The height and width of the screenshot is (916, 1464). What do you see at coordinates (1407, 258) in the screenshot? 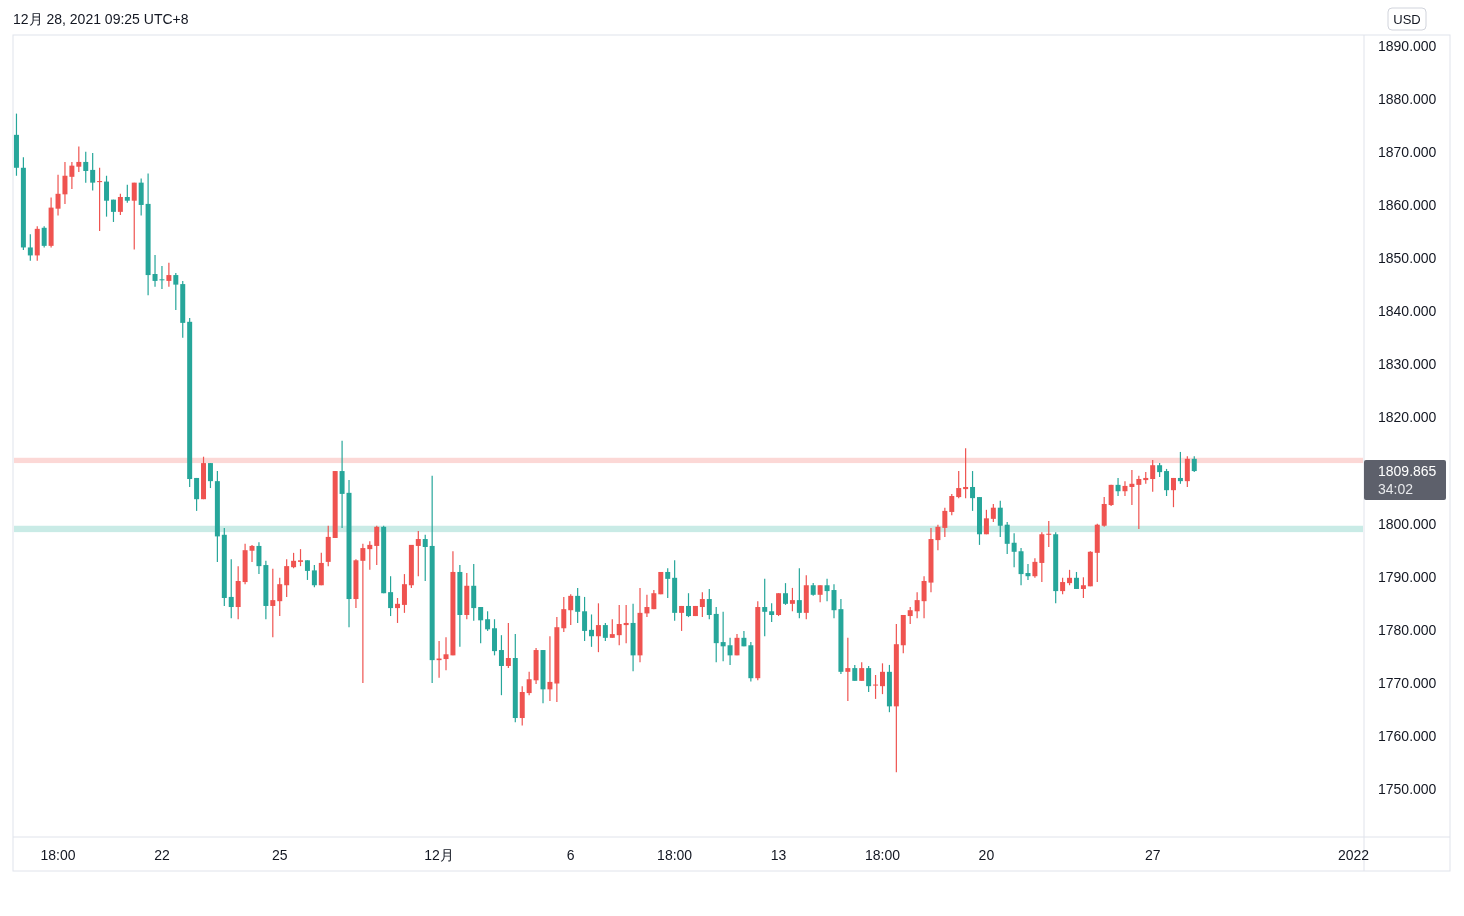
I see `y-tick-label: 1850.000` at bounding box center [1407, 258].